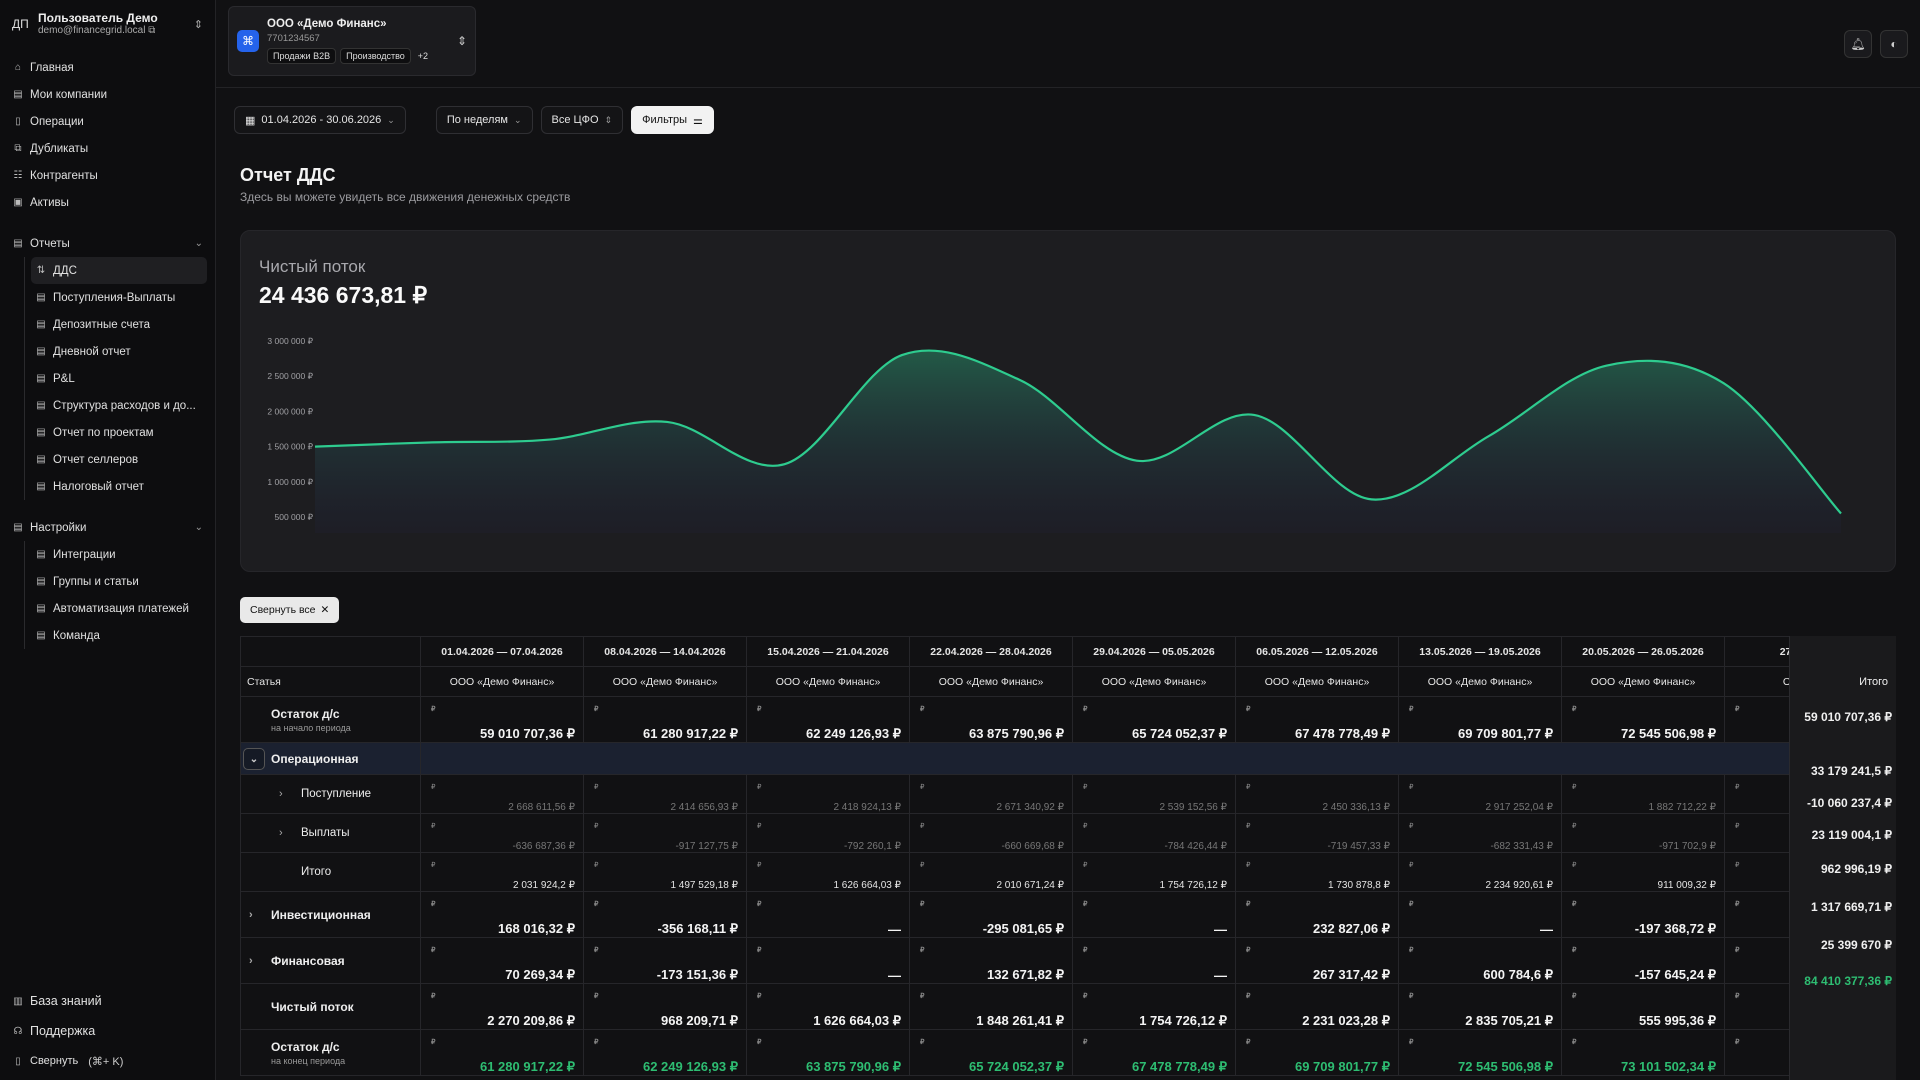 This screenshot has width=1920, height=1080. I want to click on collapse-sidebar-button: ▯ Свернуть (⌘+ K), so click(108, 1061).